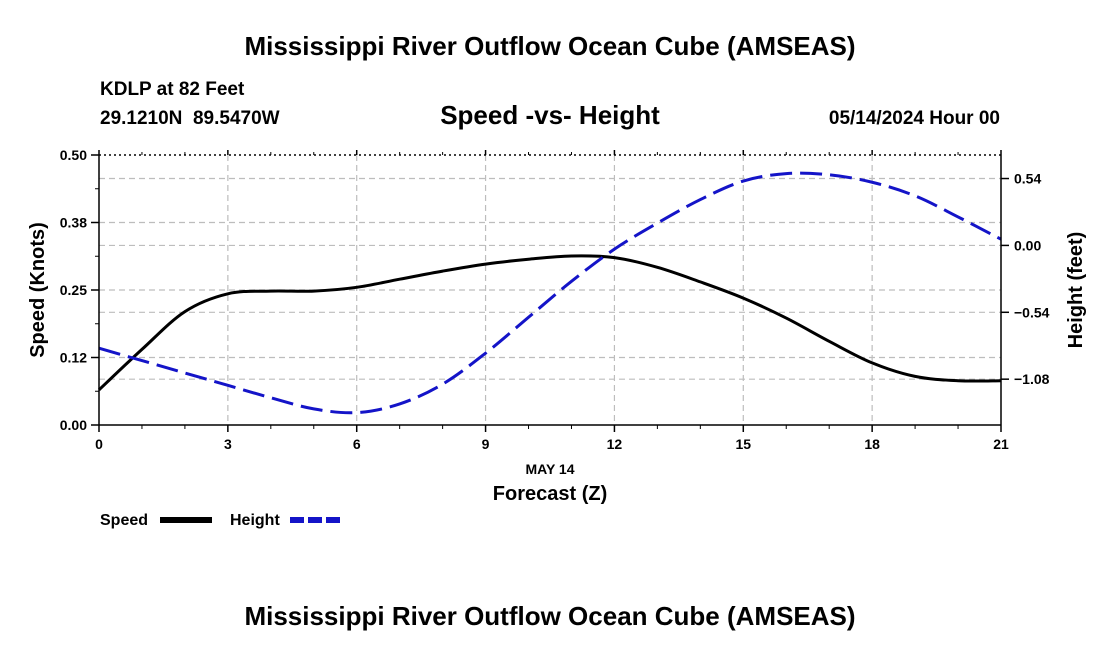 This screenshot has width=1100, height=650. What do you see at coordinates (73, 290) in the screenshot?
I see `y-left-tick-label-2: 0.25` at bounding box center [73, 290].